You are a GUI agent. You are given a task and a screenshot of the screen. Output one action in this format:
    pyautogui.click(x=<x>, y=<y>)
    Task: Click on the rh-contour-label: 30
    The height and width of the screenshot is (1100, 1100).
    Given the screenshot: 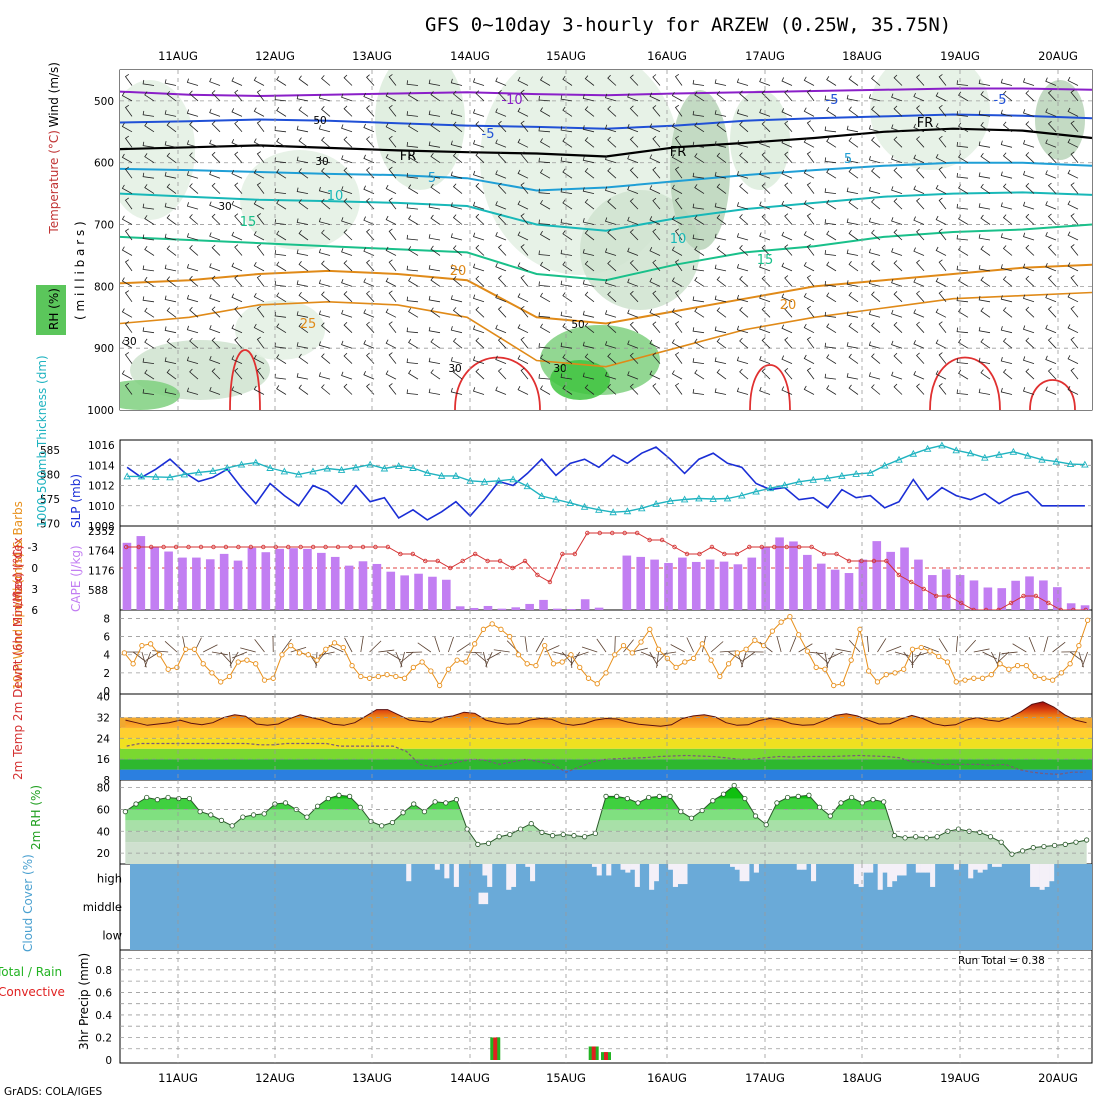 What is the action you would take?
    pyautogui.click(x=454, y=369)
    